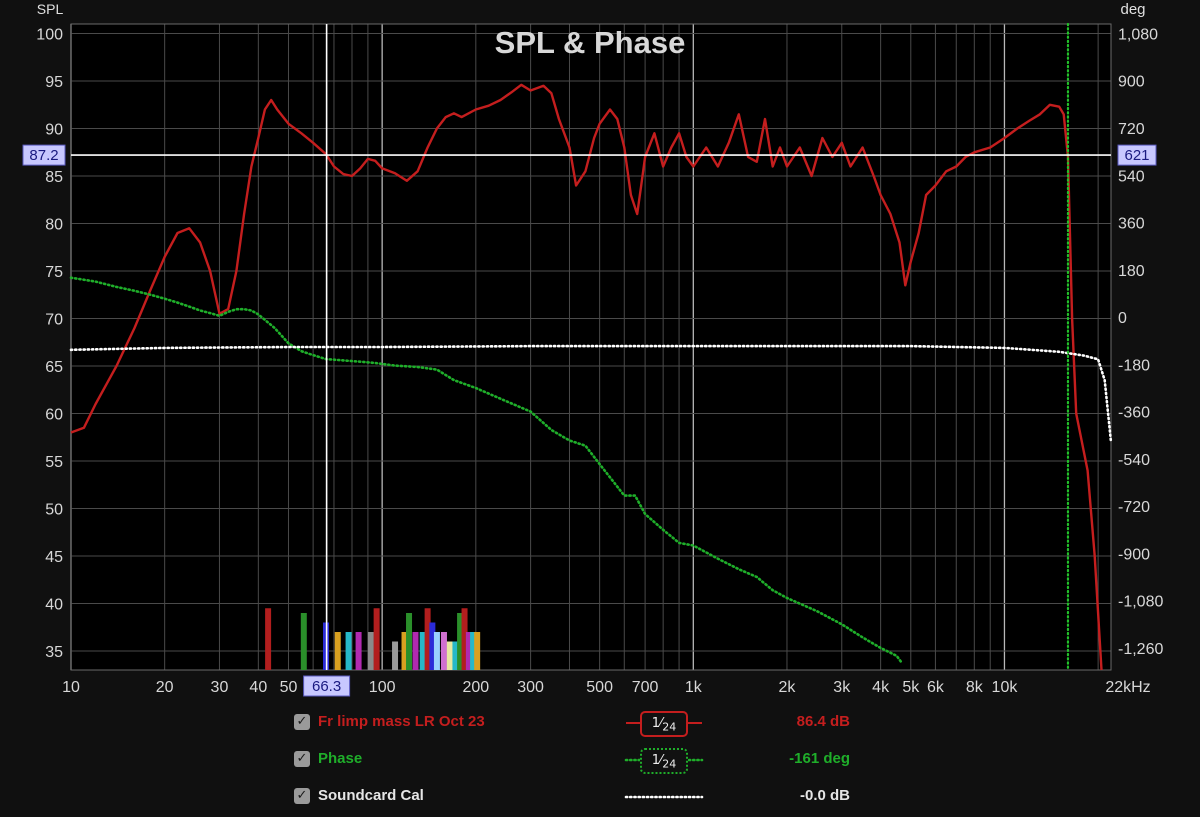 This screenshot has width=1200, height=817. I want to click on legend-row: ✓ Fr limp mass LR Oct 23 1⁄24 86.4 dB, so click(594, 723).